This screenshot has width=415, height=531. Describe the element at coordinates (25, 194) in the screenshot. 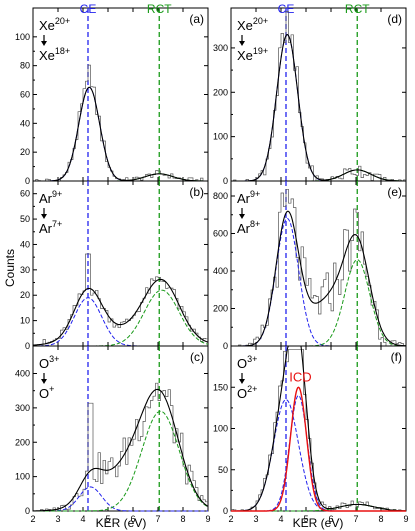

I see `y-tick-label: 60` at that location.